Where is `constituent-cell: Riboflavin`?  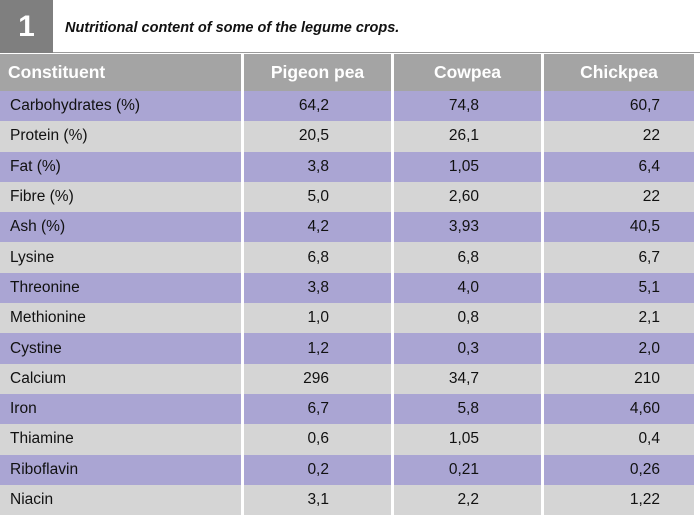 constituent-cell: Riboflavin is located at coordinates (120, 469).